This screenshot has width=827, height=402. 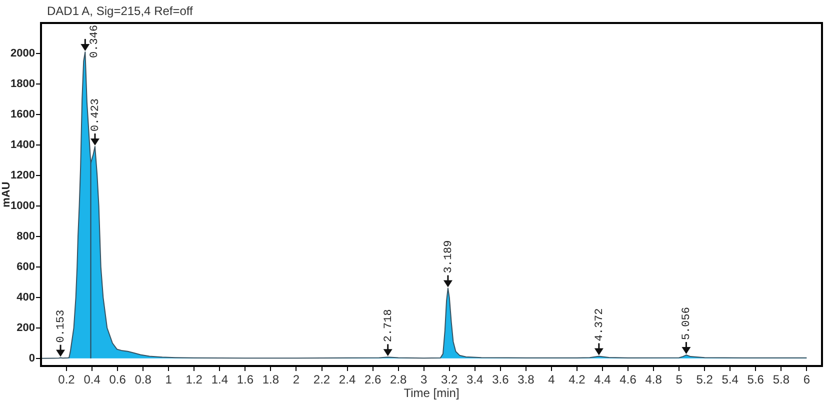 What do you see at coordinates (653, 379) in the screenshot?
I see `x-tick-label: 4.8` at bounding box center [653, 379].